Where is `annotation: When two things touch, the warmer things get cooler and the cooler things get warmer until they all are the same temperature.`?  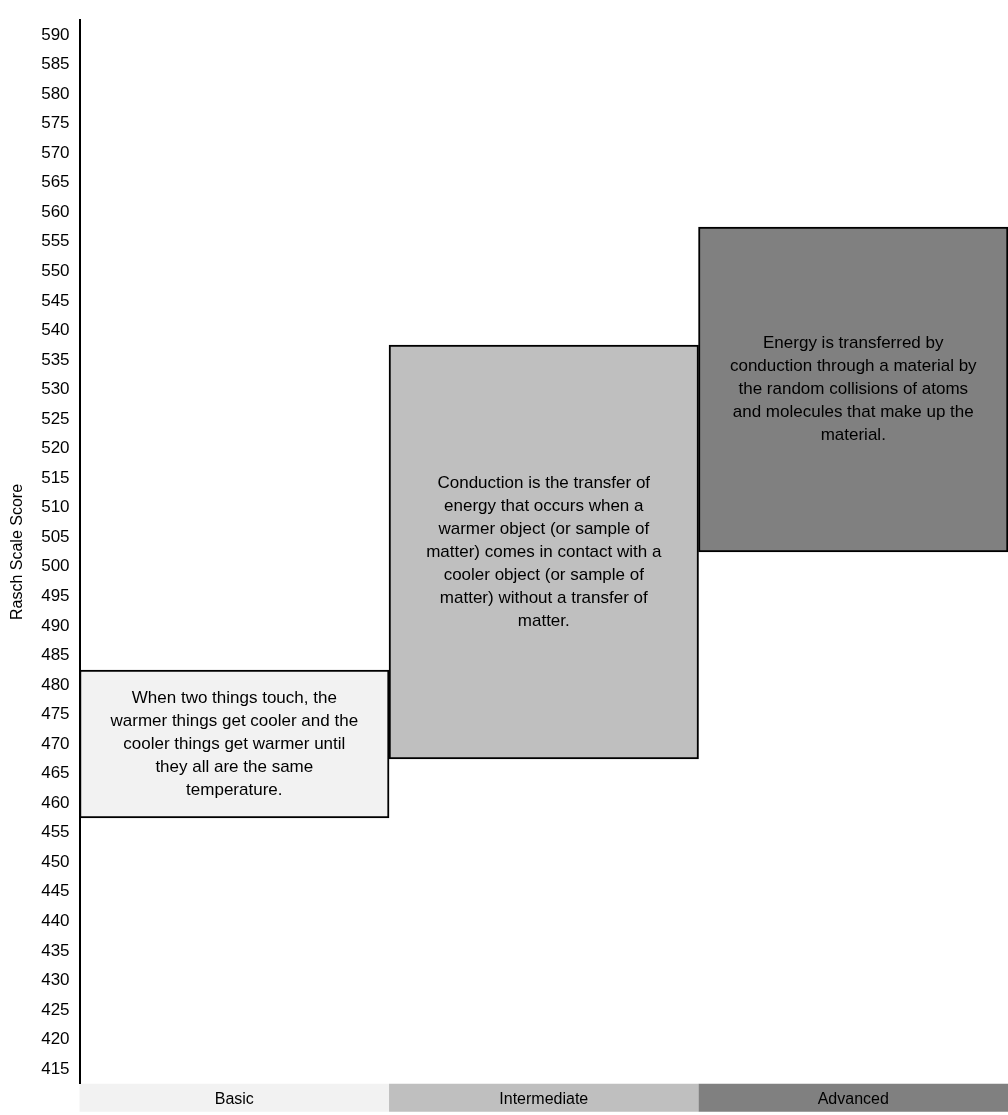 annotation: When two things touch, the warmer things get cooler and the cooler things get warmer until they all are the same temperature. is located at coordinates (234, 743).